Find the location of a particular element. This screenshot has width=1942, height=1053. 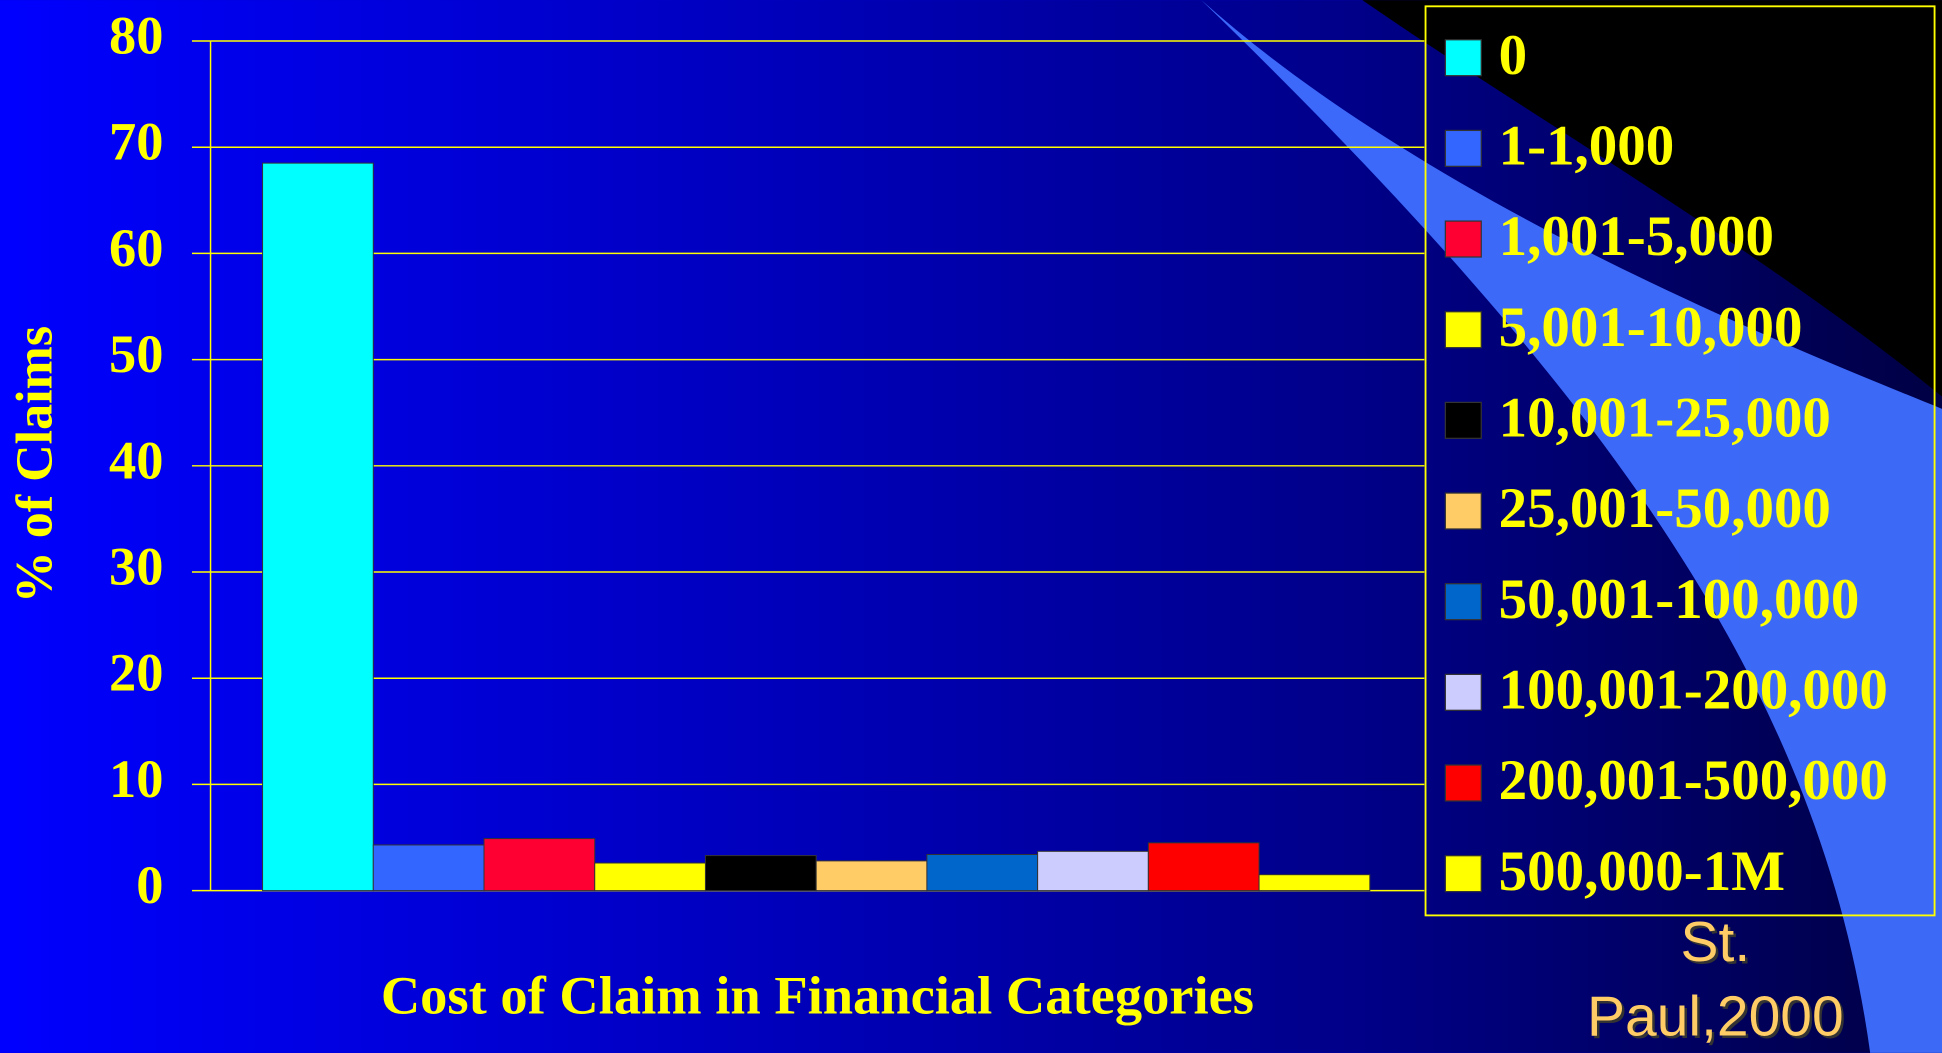

legend-label: 500,000-1M is located at coordinates (1642, 871).